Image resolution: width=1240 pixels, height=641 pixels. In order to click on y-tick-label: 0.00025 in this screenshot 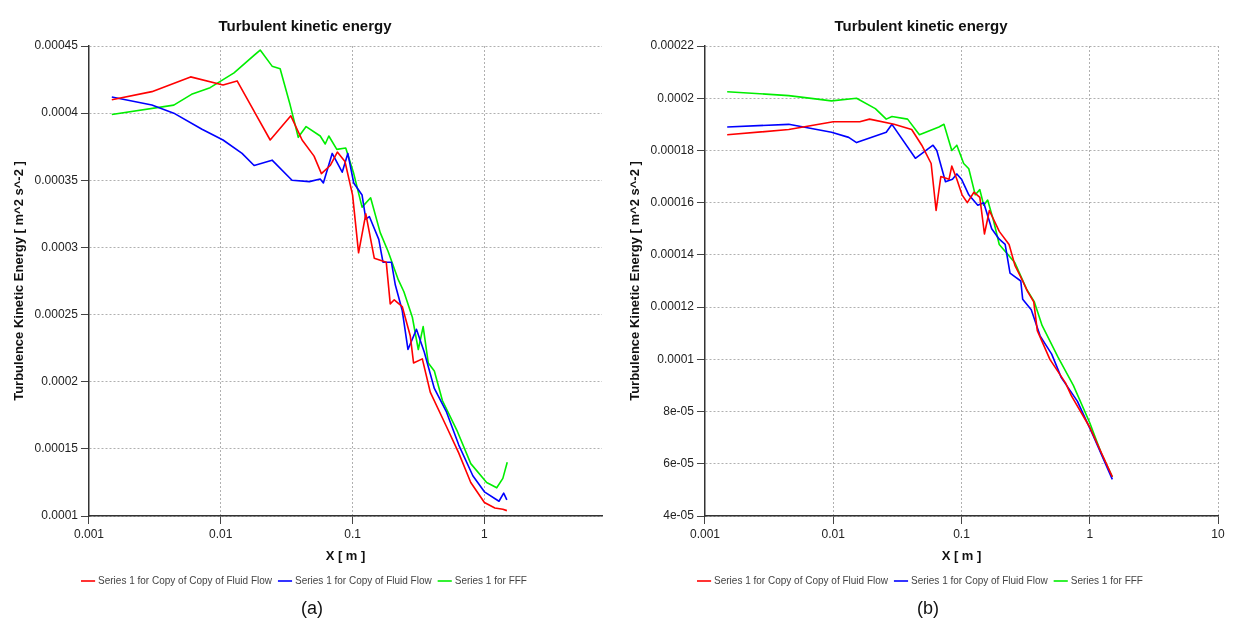, I will do `click(56, 313)`.